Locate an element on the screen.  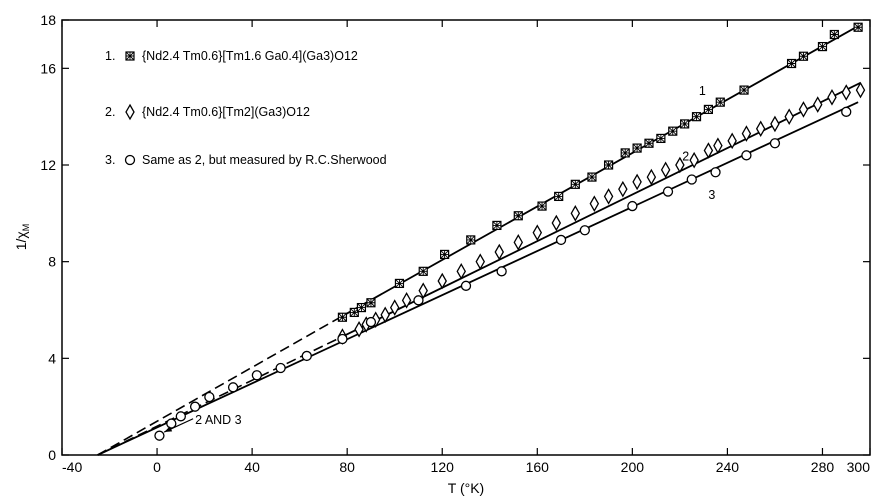
annotation-label: 3 is located at coordinates (711, 195).